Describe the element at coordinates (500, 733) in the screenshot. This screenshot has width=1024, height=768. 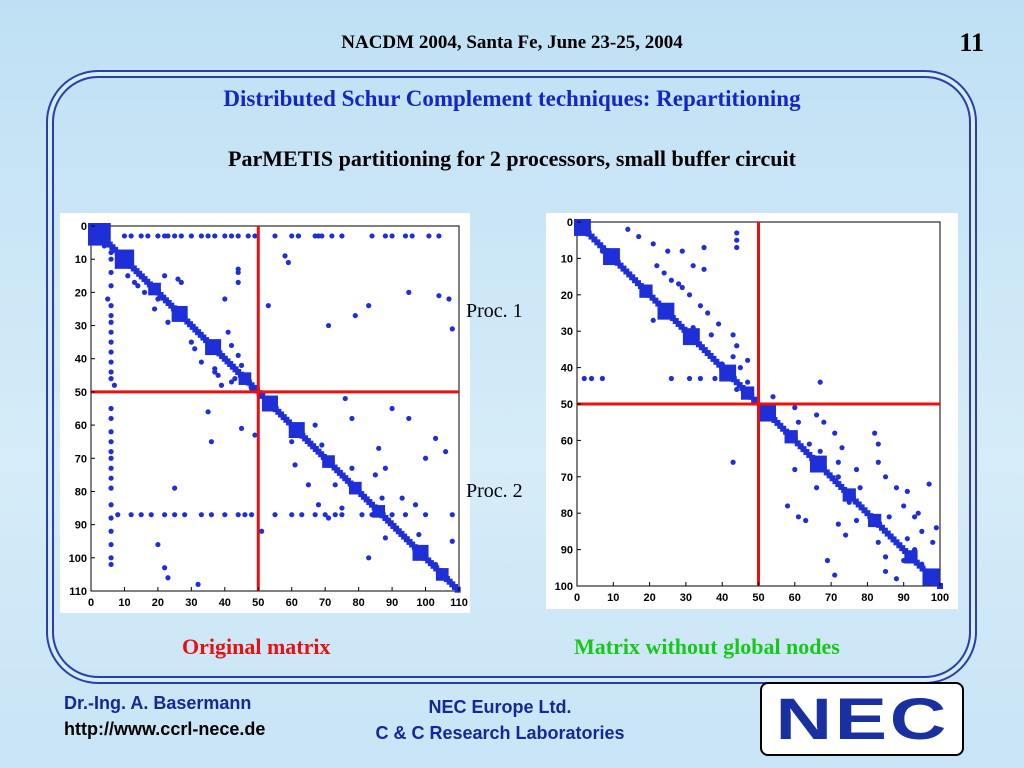
I see `org-lab: C & C Research Laboratories` at that location.